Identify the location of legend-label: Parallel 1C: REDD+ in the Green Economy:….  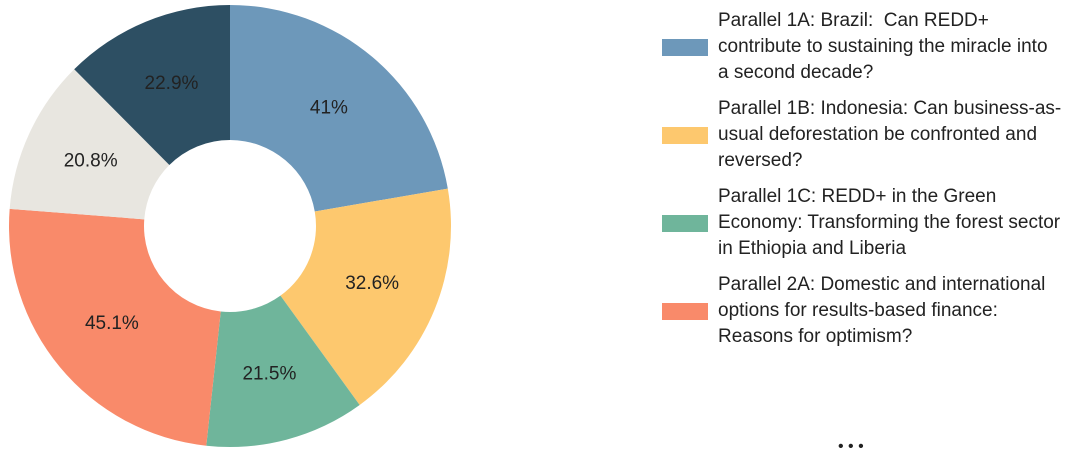
(892, 222).